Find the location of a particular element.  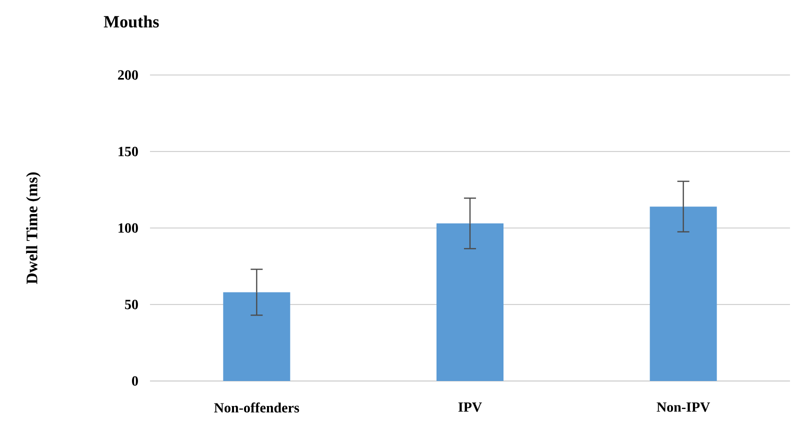

x-tick-label: Non-offenders is located at coordinates (257, 407).